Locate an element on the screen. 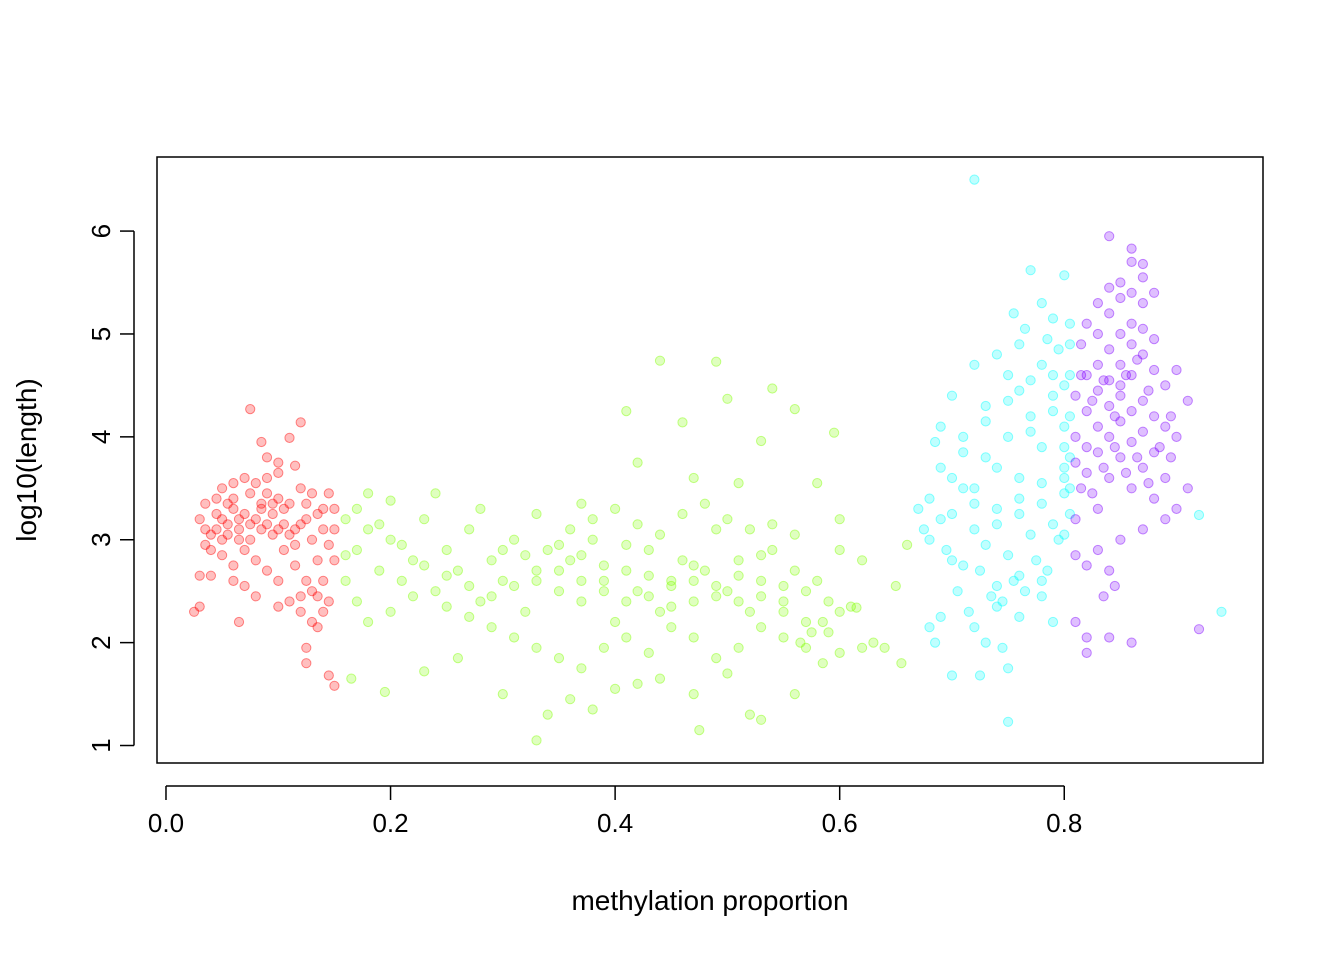 This screenshot has height=960, width=1344. x-tick-label: 0.4 is located at coordinates (615, 823).